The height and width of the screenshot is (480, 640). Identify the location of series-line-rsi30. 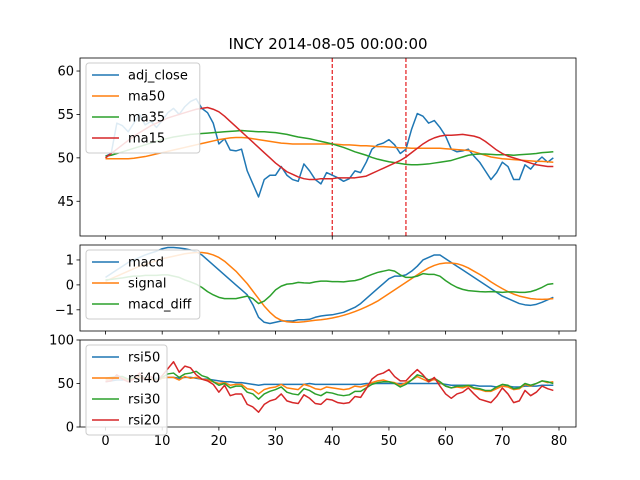
(329, 385).